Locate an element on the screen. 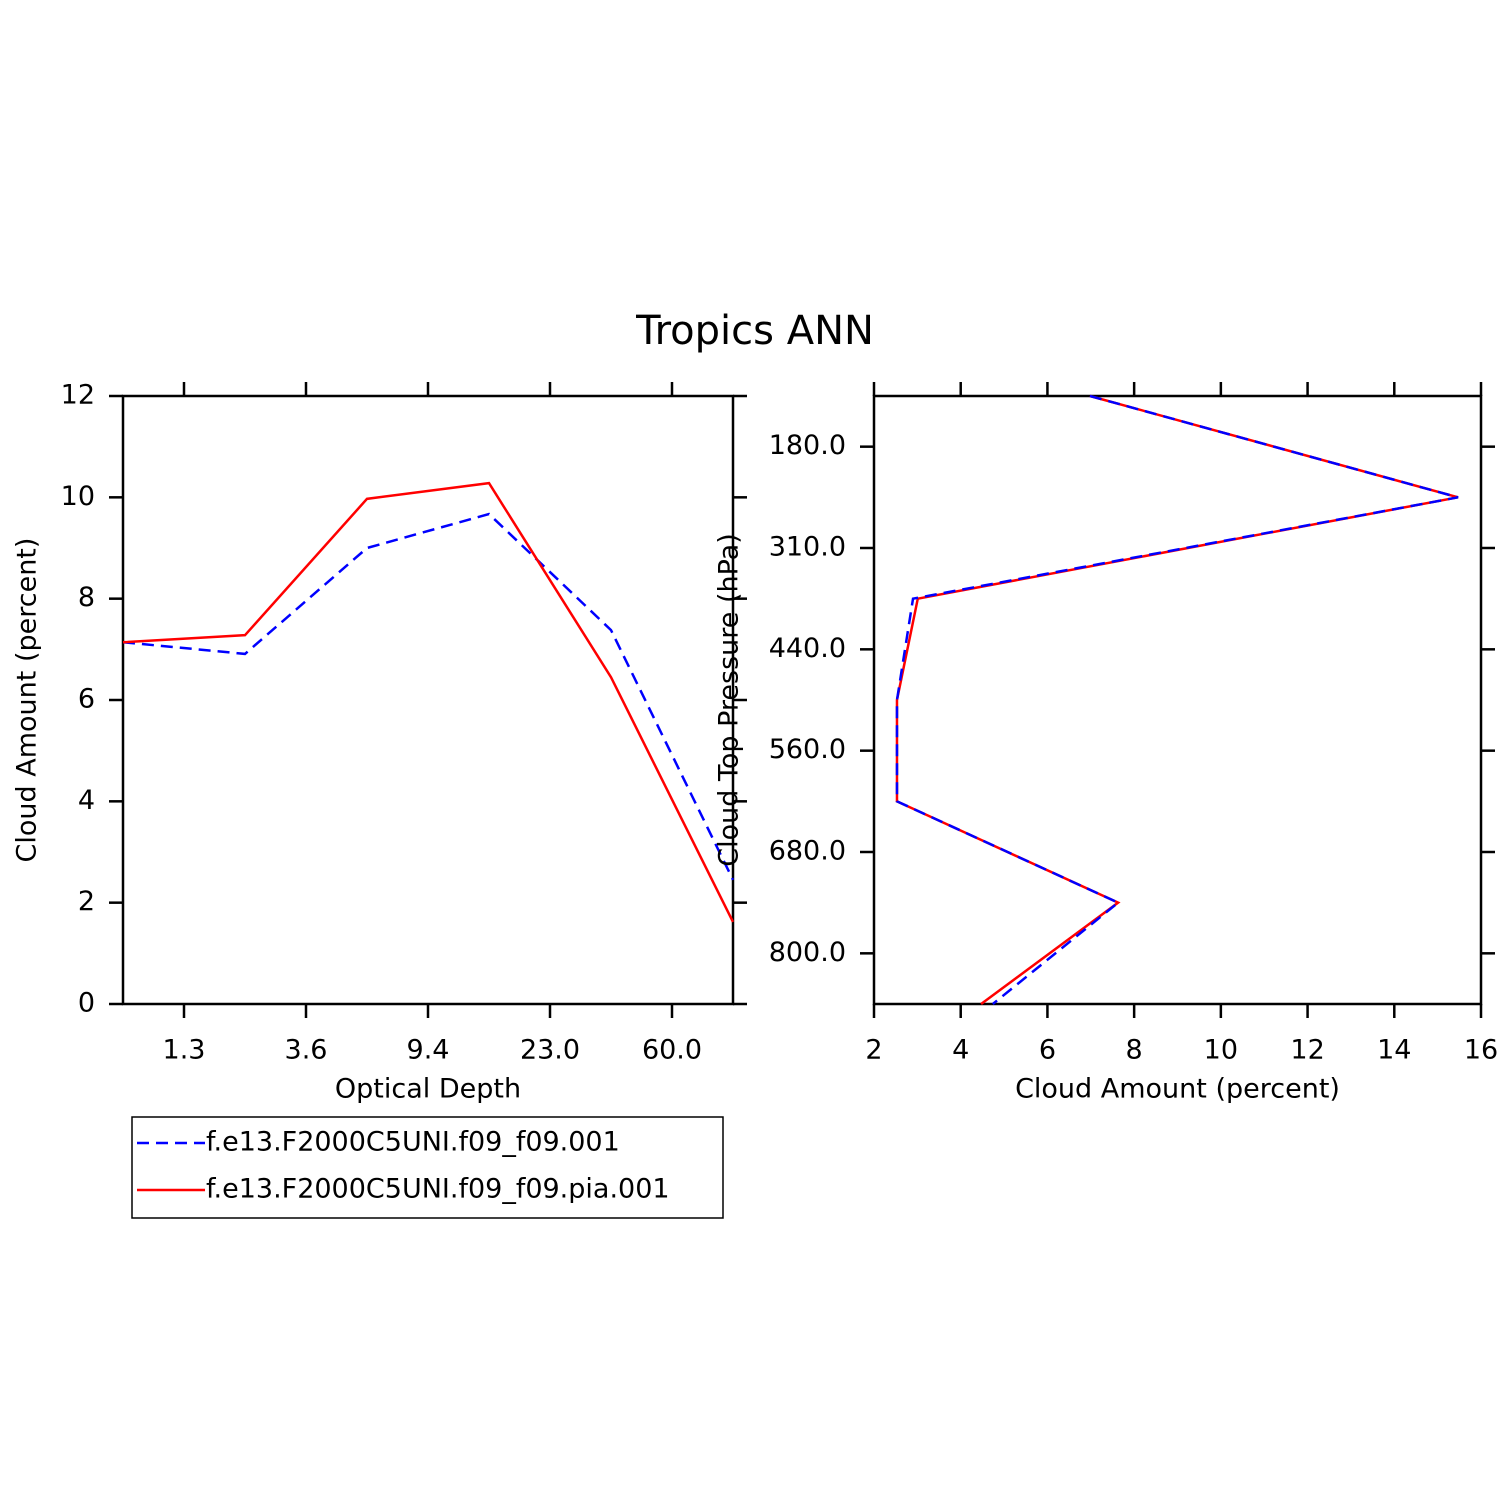 Image resolution: width=1510 pixels, height=1510 pixels. x-tick-label: 3.6 is located at coordinates (306, 1050).